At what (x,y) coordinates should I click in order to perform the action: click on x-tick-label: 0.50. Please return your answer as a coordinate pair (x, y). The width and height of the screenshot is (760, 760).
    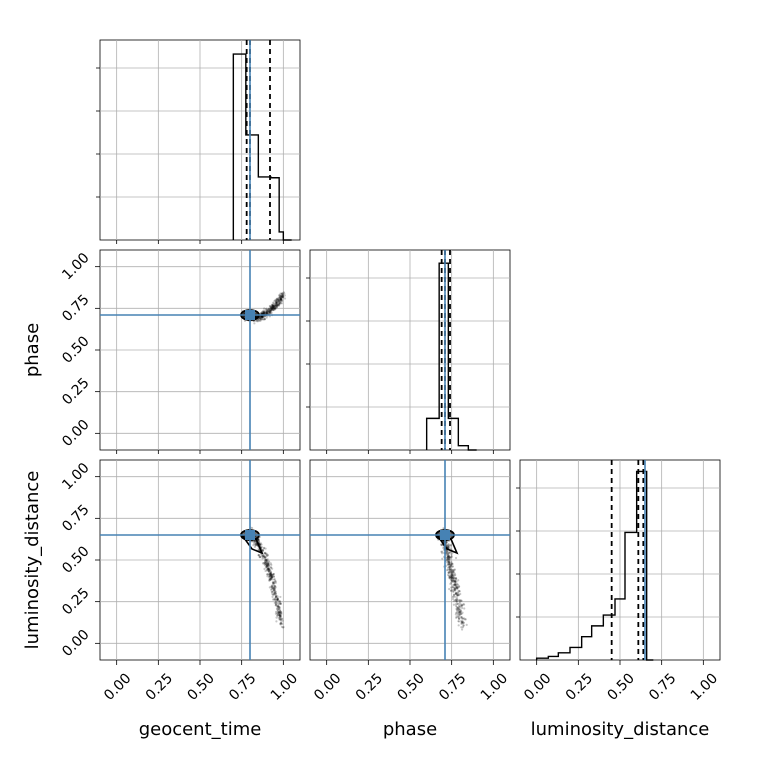
    Looking at the image, I should click on (620, 686).